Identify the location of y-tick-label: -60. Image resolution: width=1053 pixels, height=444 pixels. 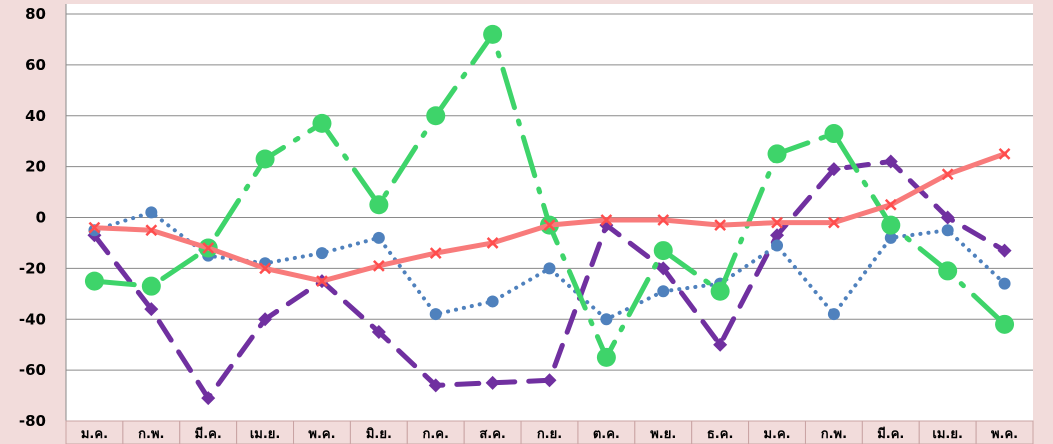
(32, 370).